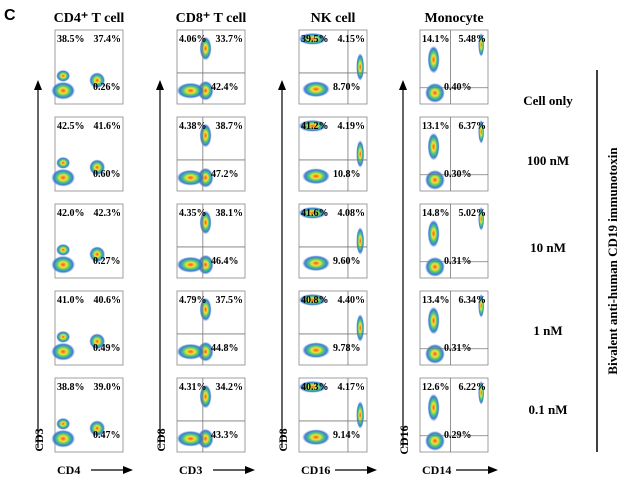  I want to click on quadrant-value: 8.70%, so click(347, 87).